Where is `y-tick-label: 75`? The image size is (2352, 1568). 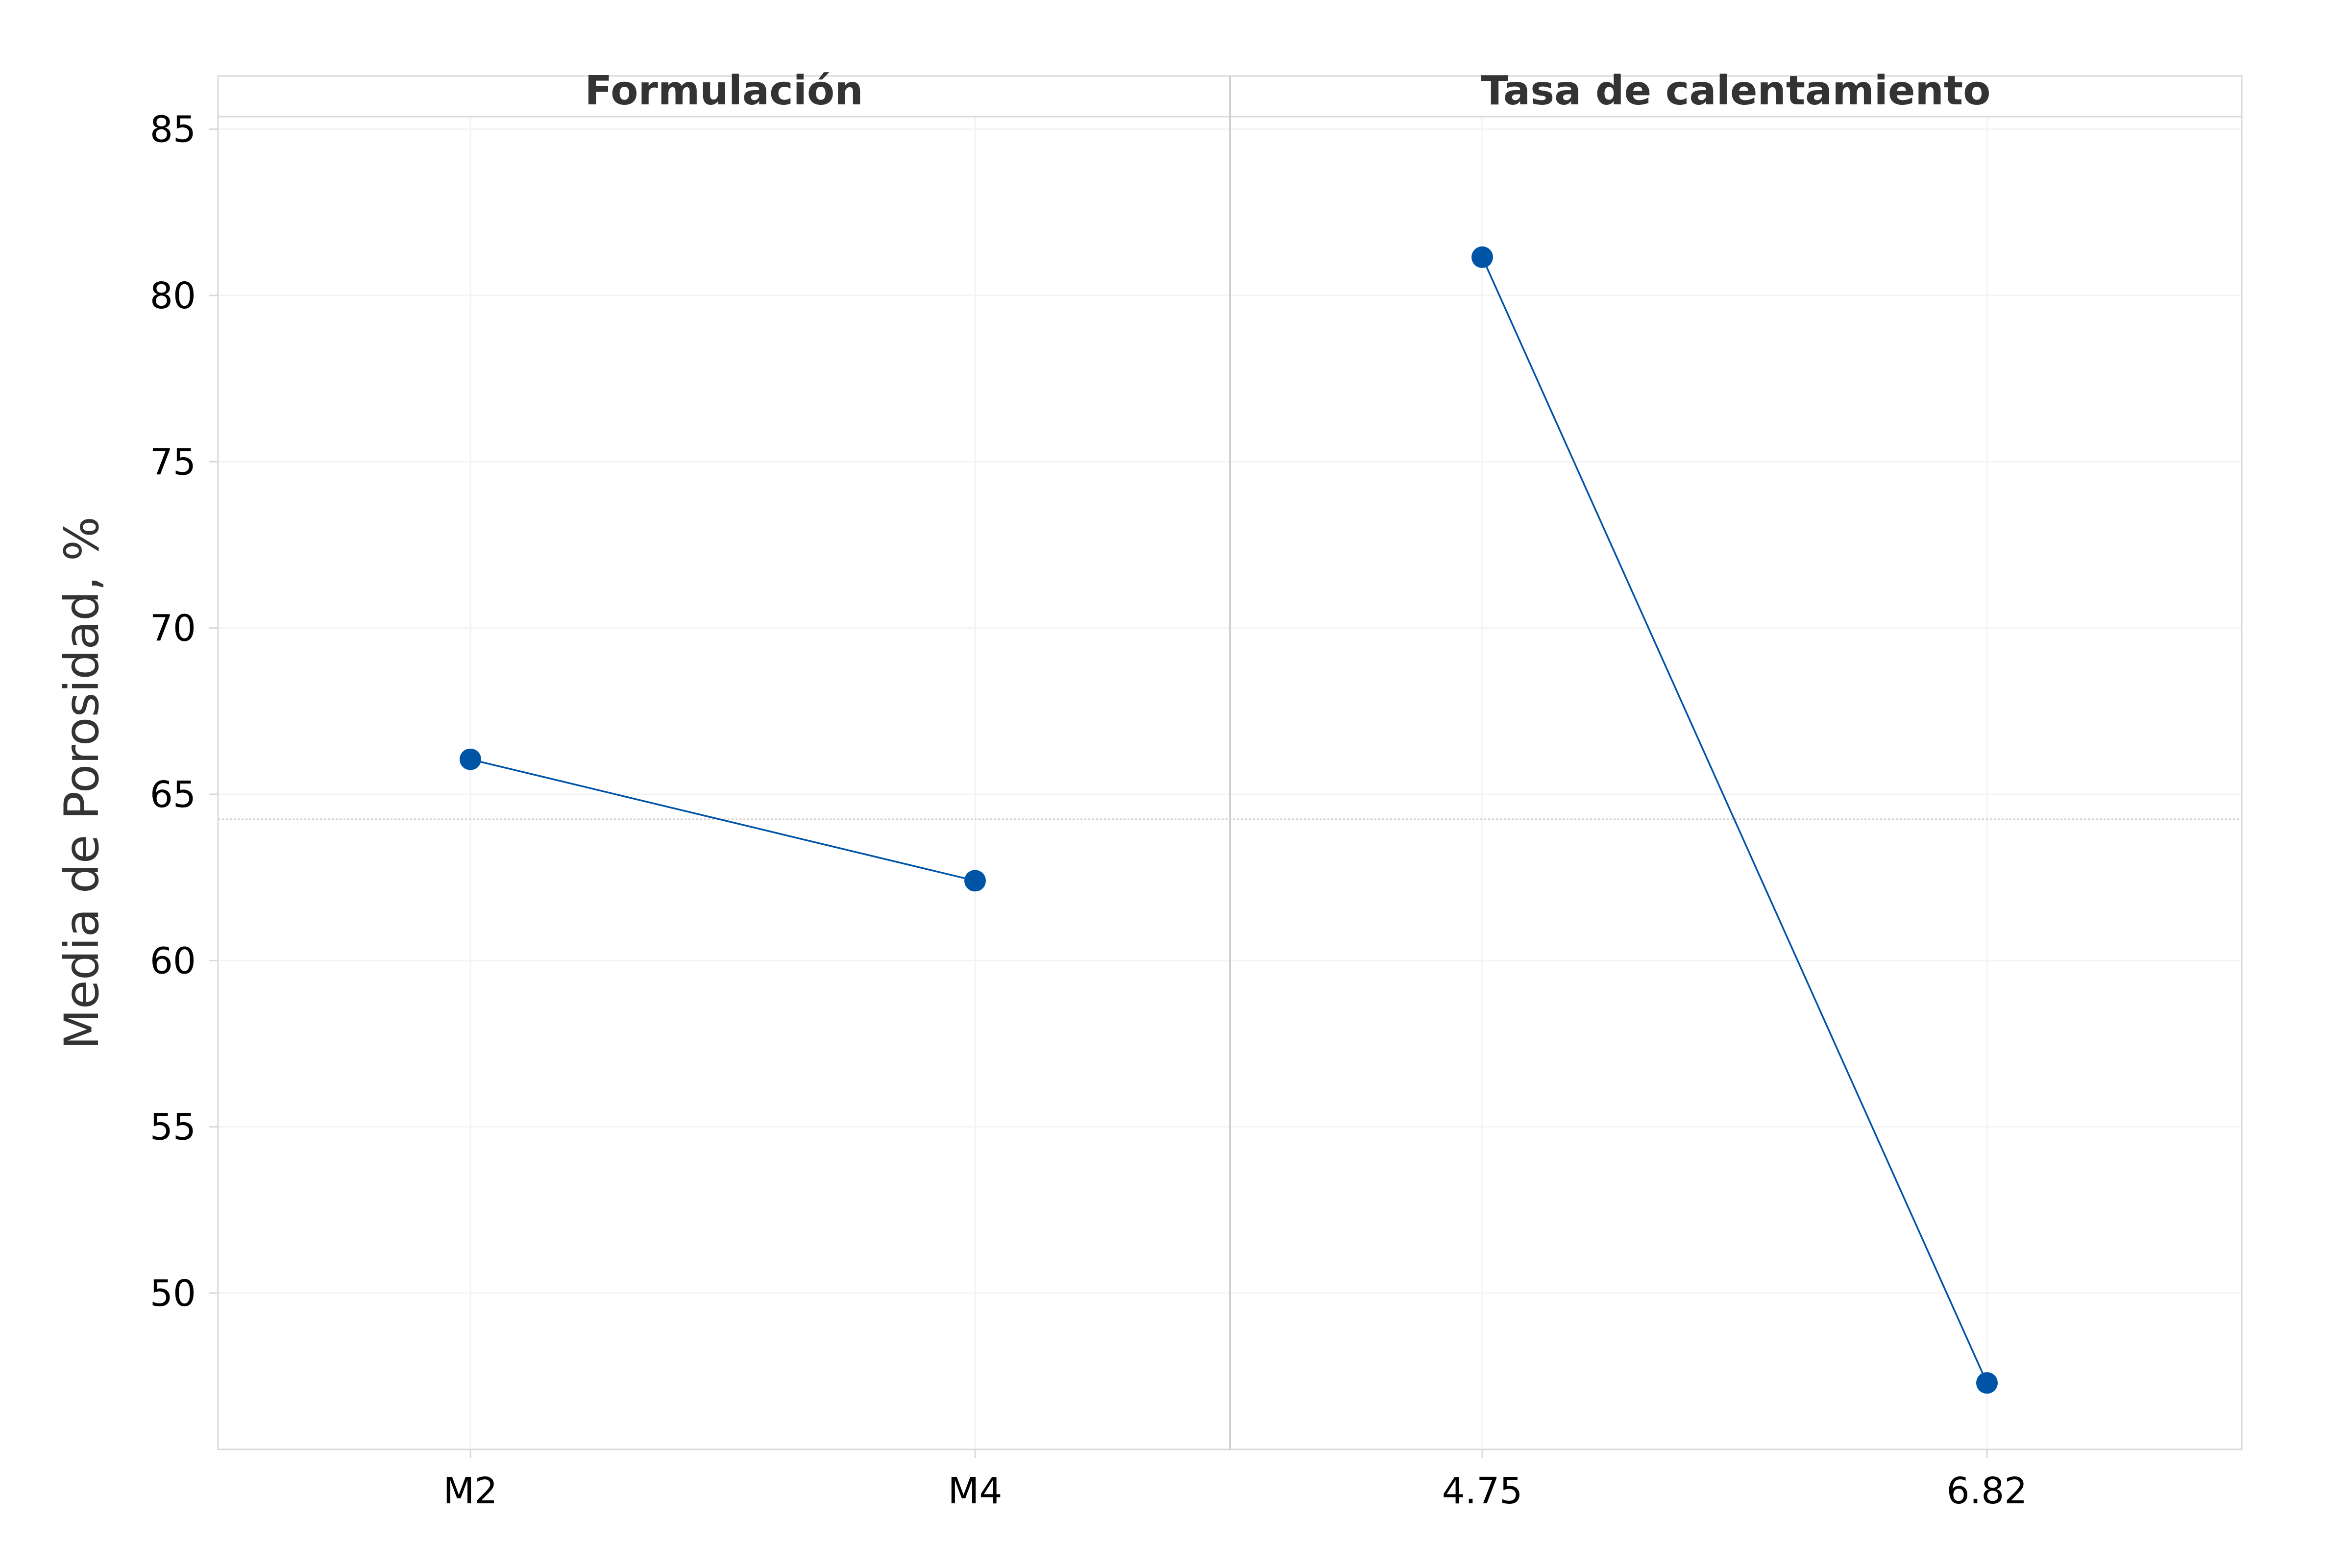
y-tick-label: 75 is located at coordinates (173, 462).